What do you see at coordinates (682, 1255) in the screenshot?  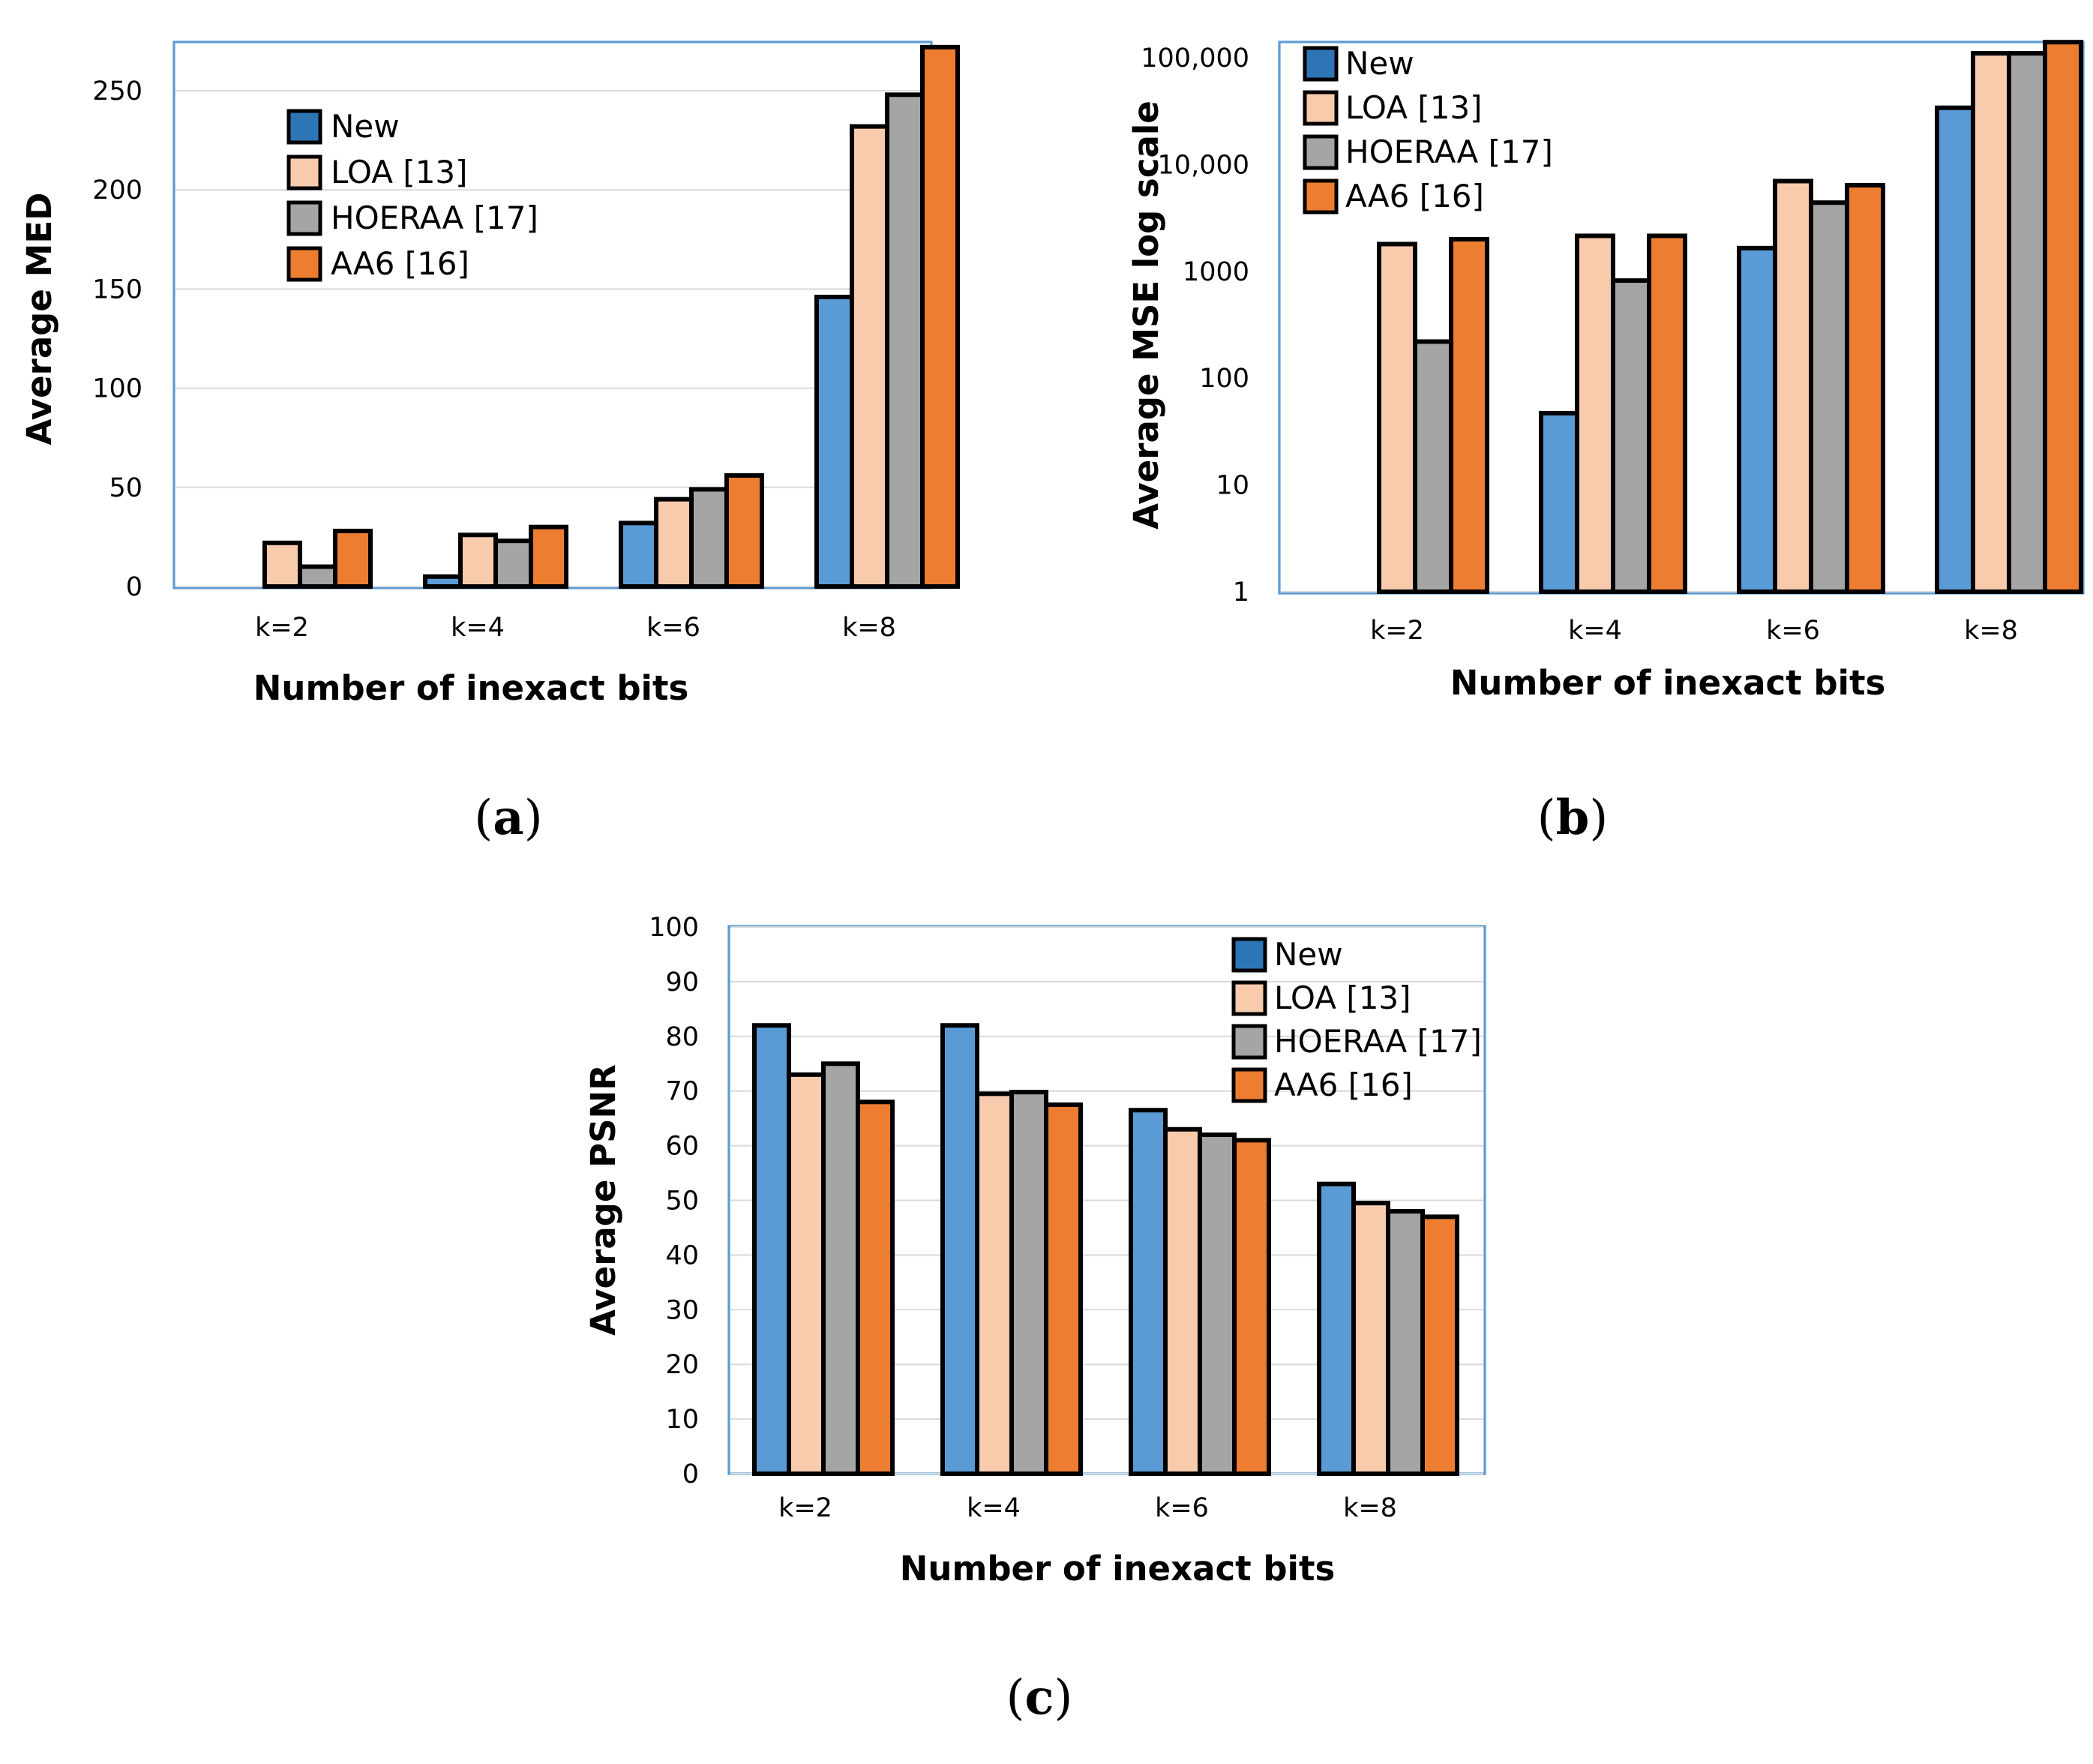 I see `y-tick-label: 40` at bounding box center [682, 1255].